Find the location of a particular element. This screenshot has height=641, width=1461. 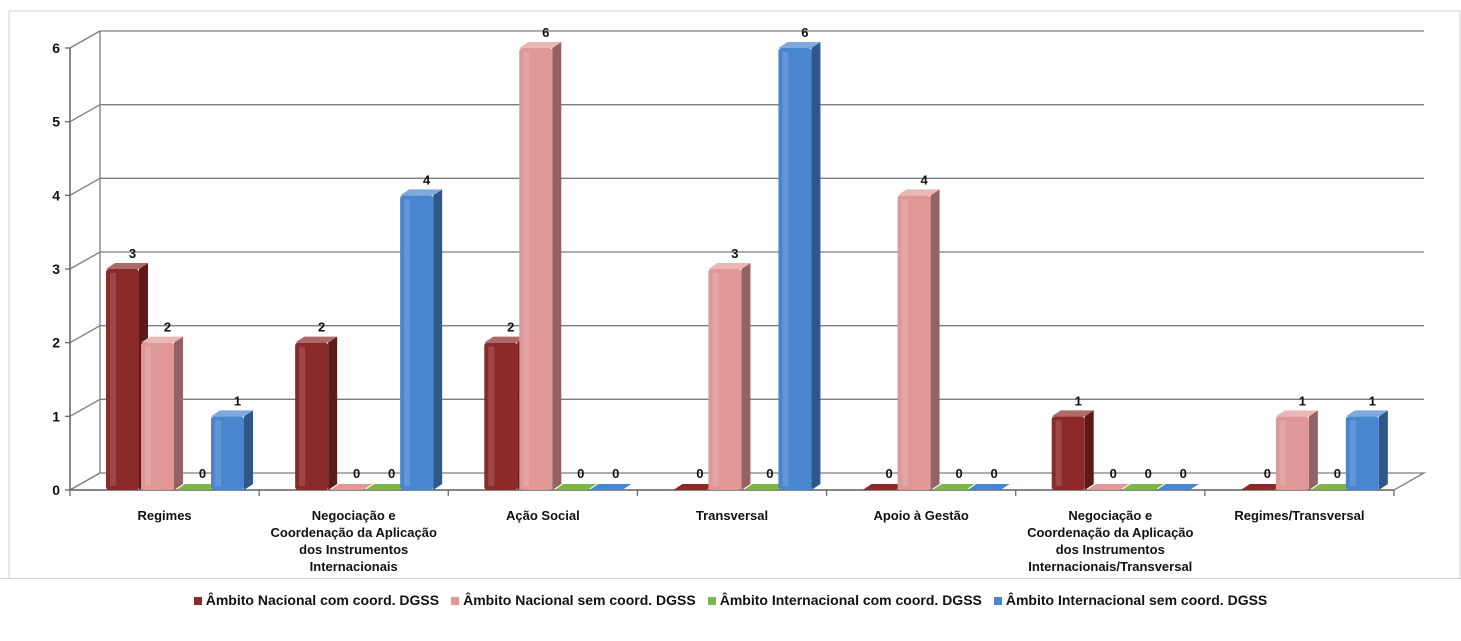

data-label: 6 is located at coordinates (804, 32).